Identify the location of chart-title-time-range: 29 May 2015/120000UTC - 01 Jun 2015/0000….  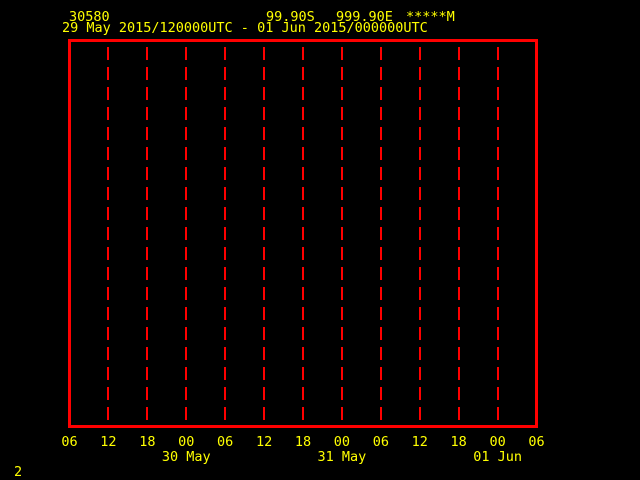
(245, 28).